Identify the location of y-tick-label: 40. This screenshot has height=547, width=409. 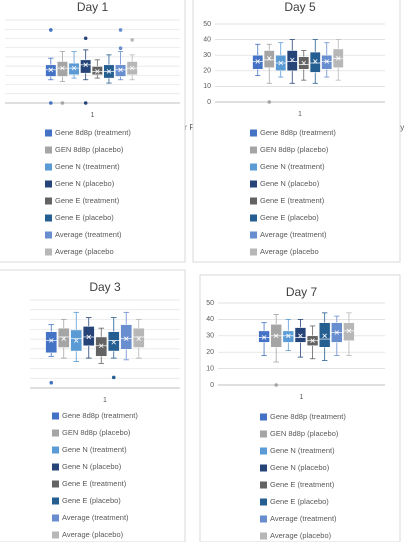
(207, 39).